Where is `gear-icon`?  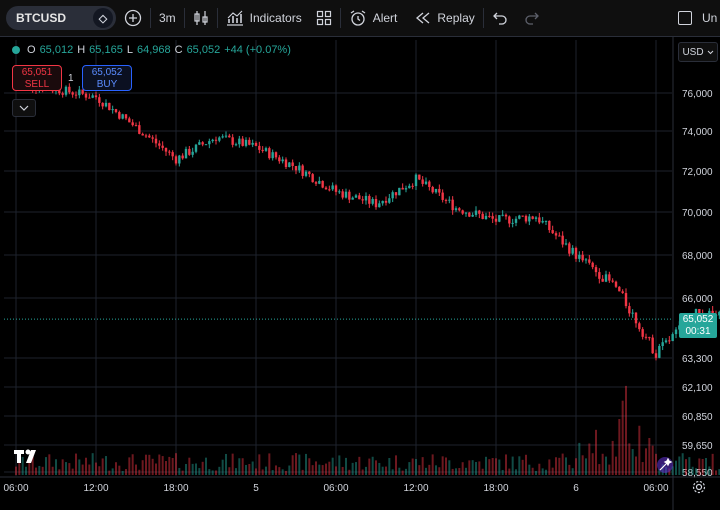
gear-icon is located at coordinates (699, 487).